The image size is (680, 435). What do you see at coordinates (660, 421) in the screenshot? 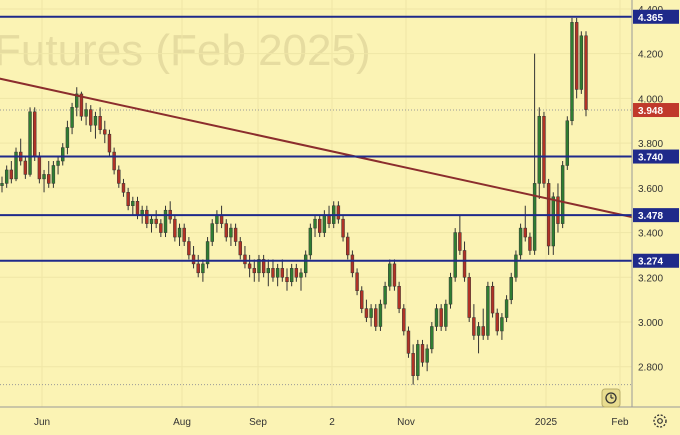
I see `settings-gear-icon` at bounding box center [660, 421].